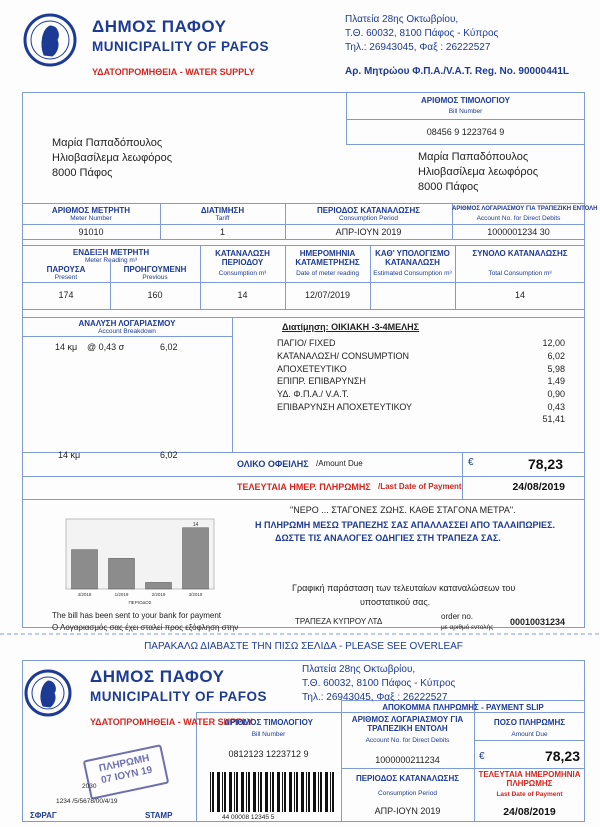 Image resolution: width=600 pixels, height=827 pixels. I want to click on breakdown-total-qty: 14 κμ, so click(69, 455).